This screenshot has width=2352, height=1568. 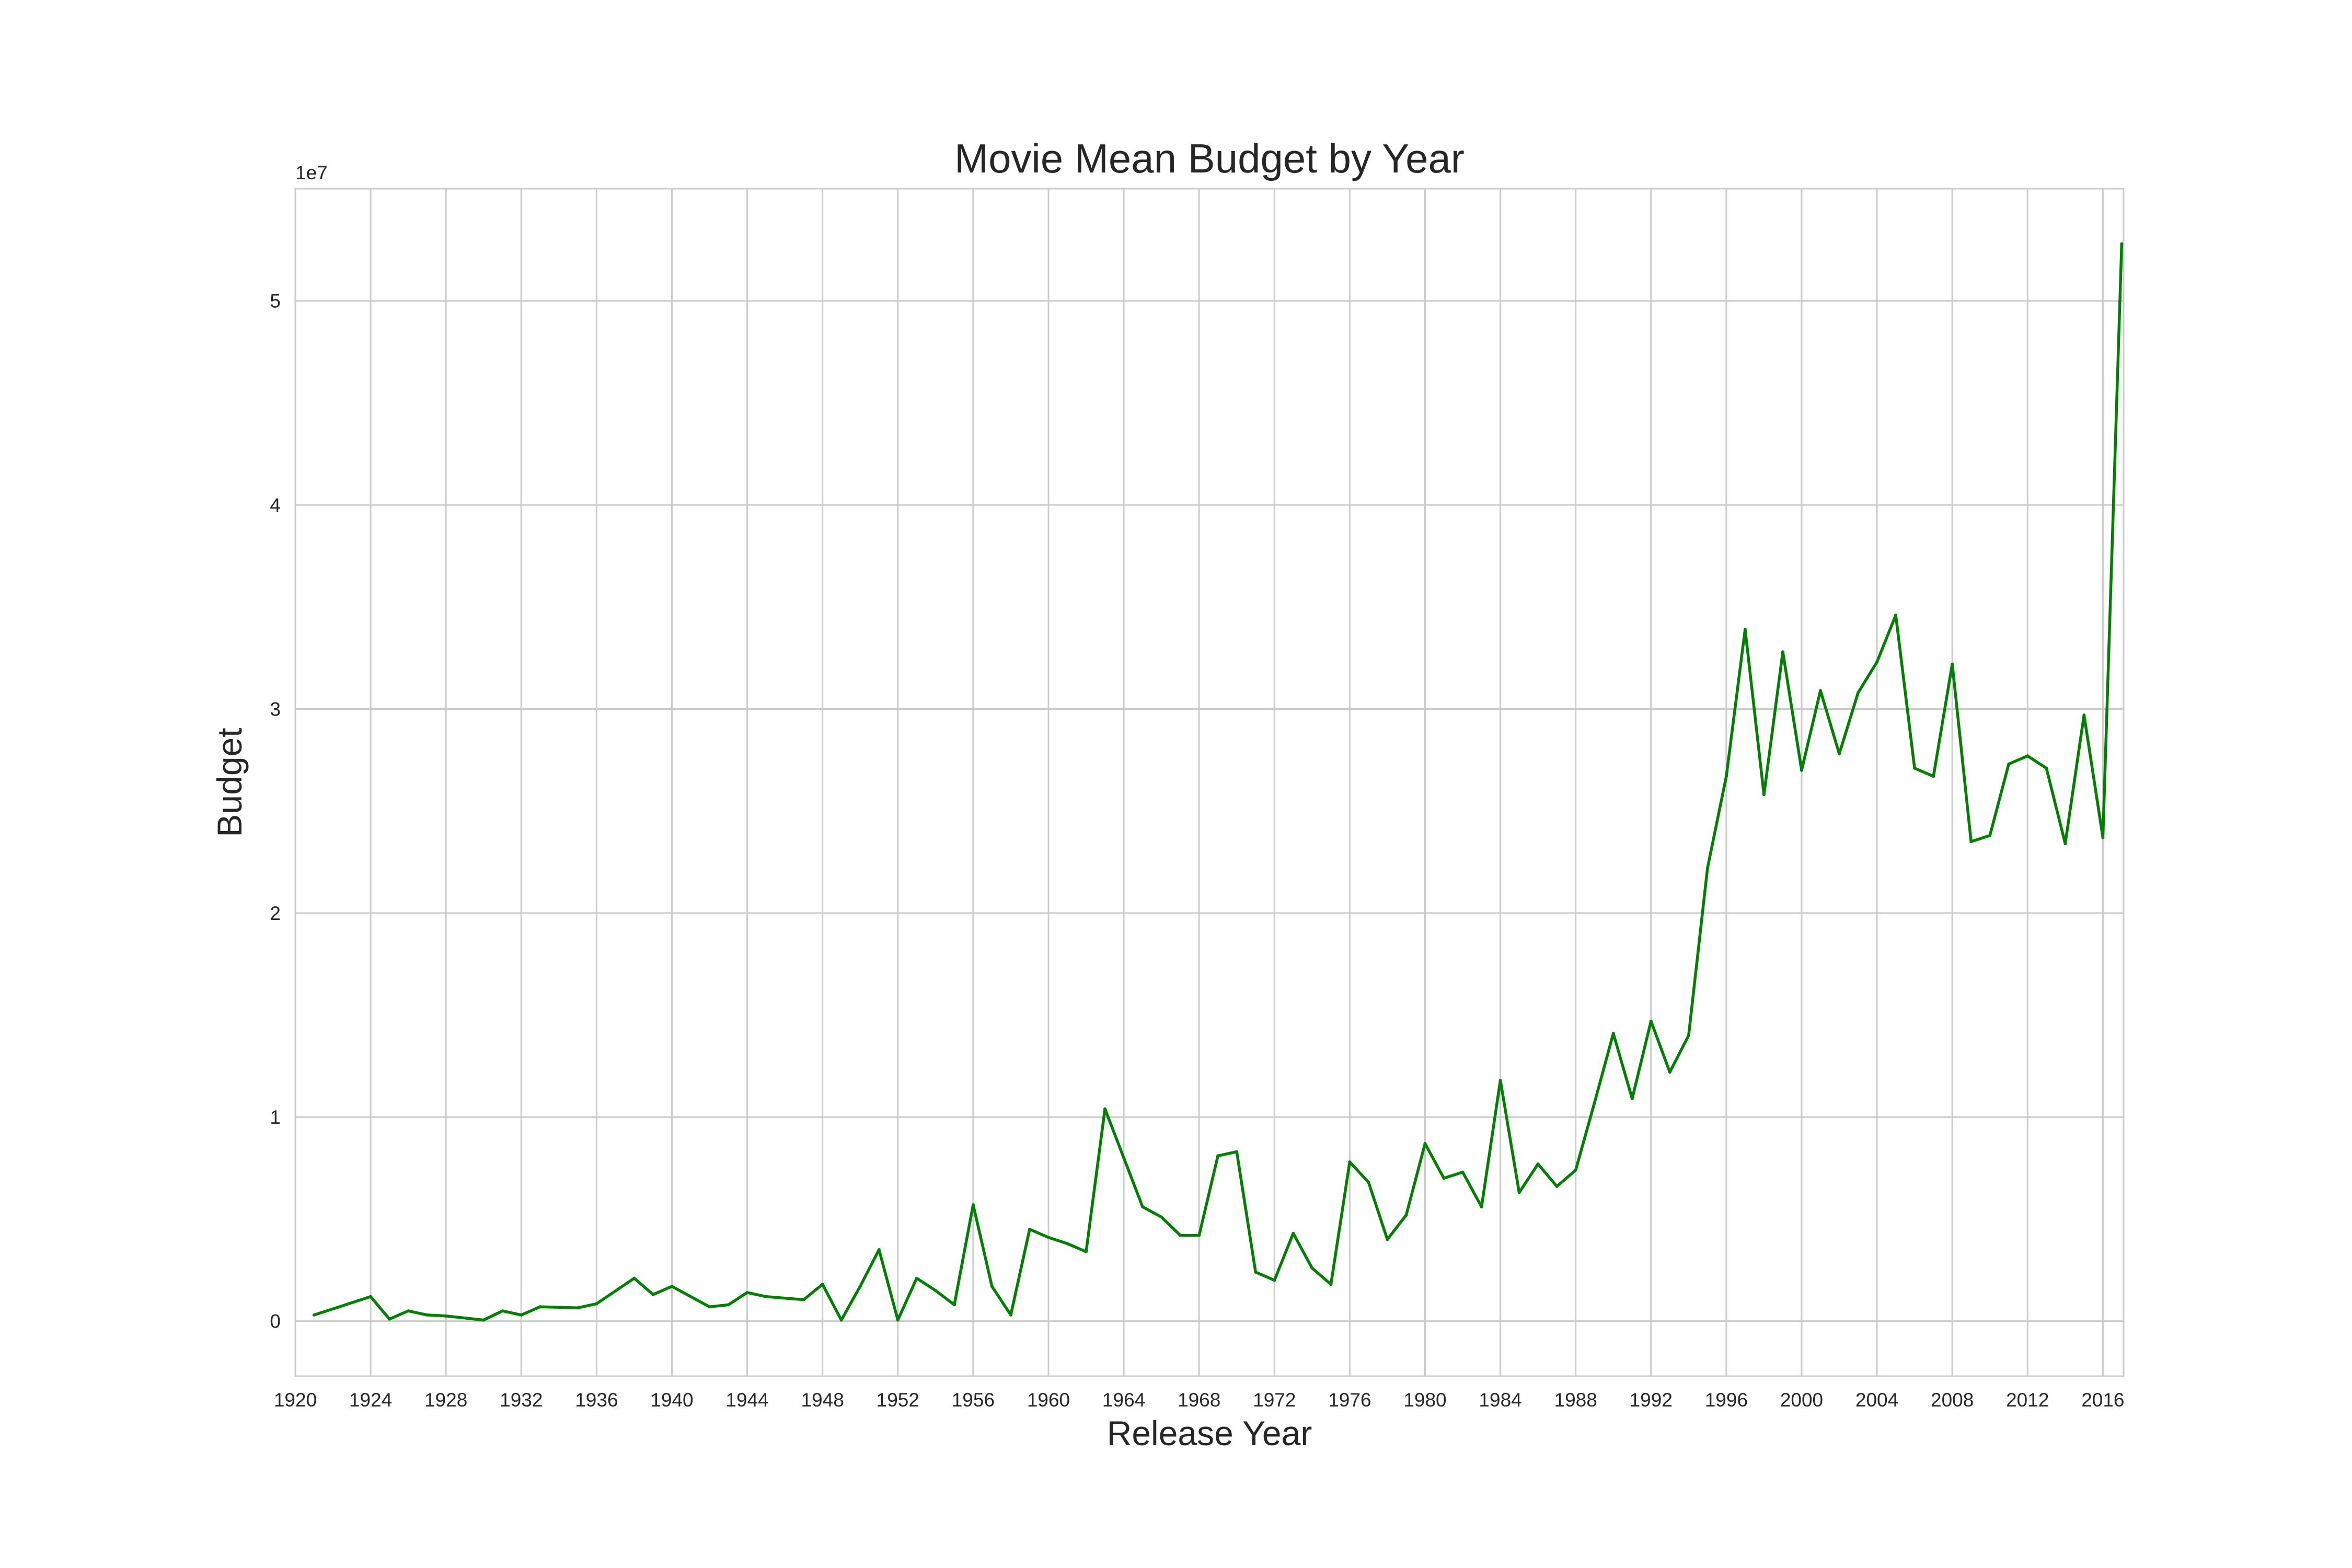 What do you see at coordinates (445, 1400) in the screenshot?
I see `x-tick-label: 1928` at bounding box center [445, 1400].